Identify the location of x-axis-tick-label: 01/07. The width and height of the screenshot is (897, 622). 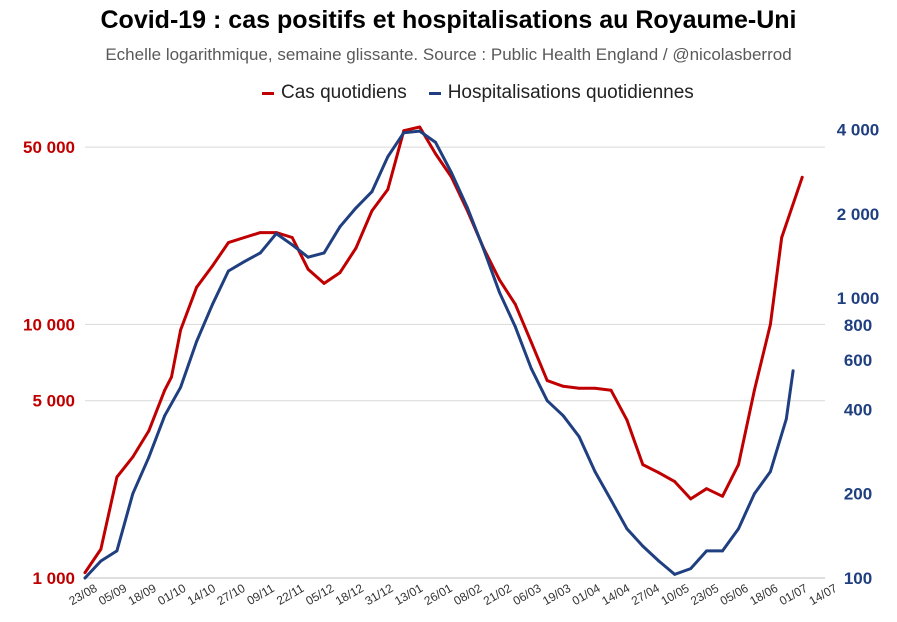
(793, 594).